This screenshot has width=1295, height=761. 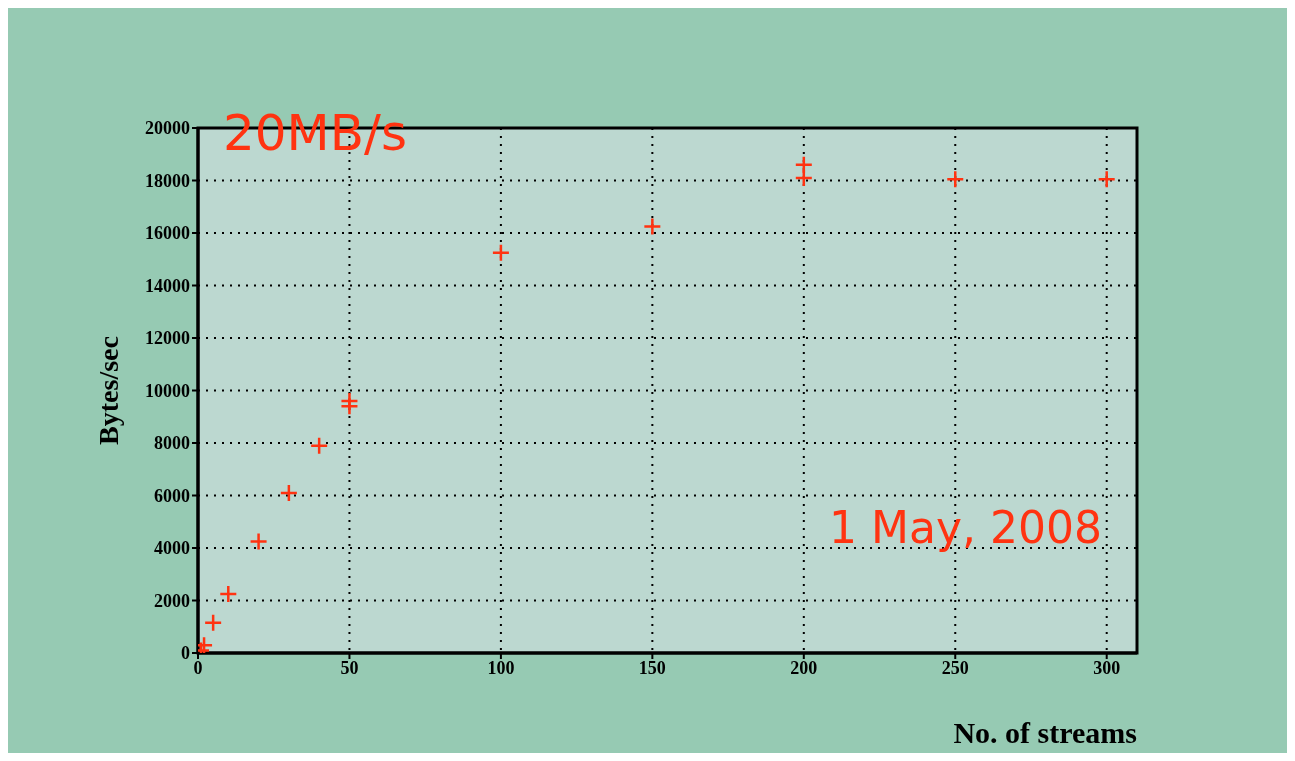 I want to click on y-tick-label: 10000, so click(x=167, y=390).